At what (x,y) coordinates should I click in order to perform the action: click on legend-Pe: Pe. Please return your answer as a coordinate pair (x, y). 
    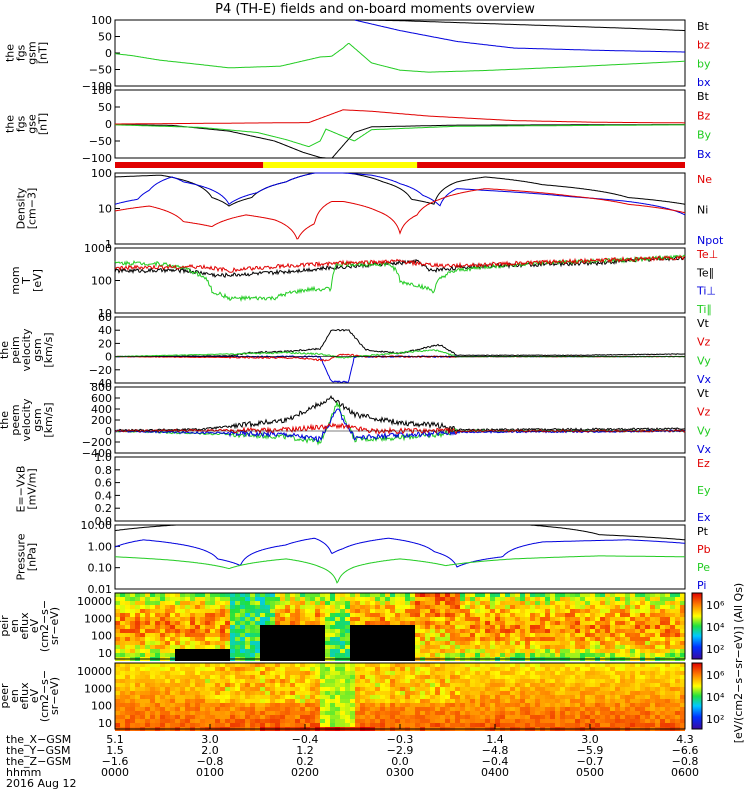
    Looking at the image, I should click on (703, 567).